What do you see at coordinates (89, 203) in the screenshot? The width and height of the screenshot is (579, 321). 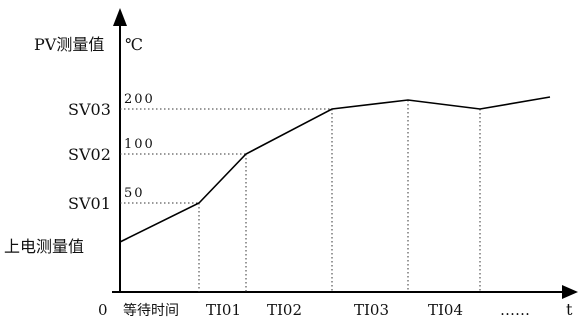 I see `level-sv01-name: SV01` at bounding box center [89, 203].